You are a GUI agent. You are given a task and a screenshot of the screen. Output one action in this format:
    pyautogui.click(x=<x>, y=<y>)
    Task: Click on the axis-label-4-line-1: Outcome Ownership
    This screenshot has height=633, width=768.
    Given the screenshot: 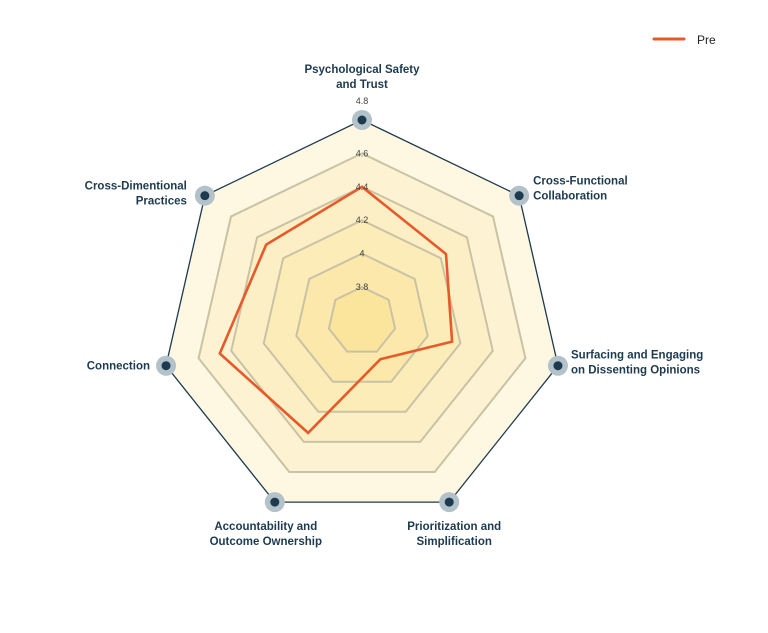 What is the action you would take?
    pyautogui.click(x=266, y=542)
    